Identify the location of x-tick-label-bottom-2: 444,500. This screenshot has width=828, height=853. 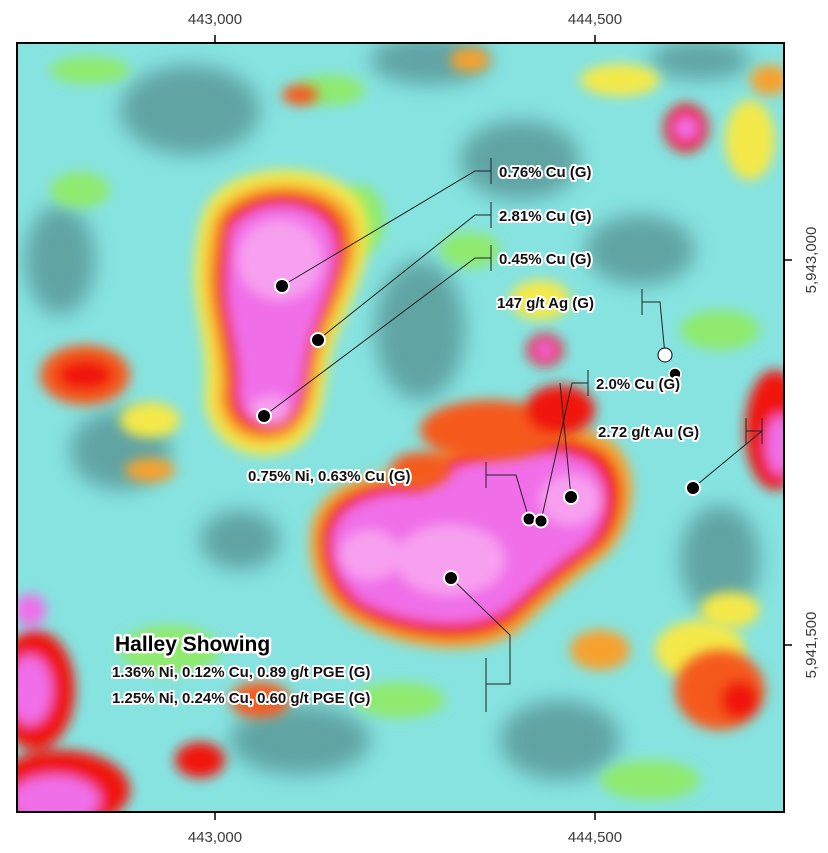
(595, 837).